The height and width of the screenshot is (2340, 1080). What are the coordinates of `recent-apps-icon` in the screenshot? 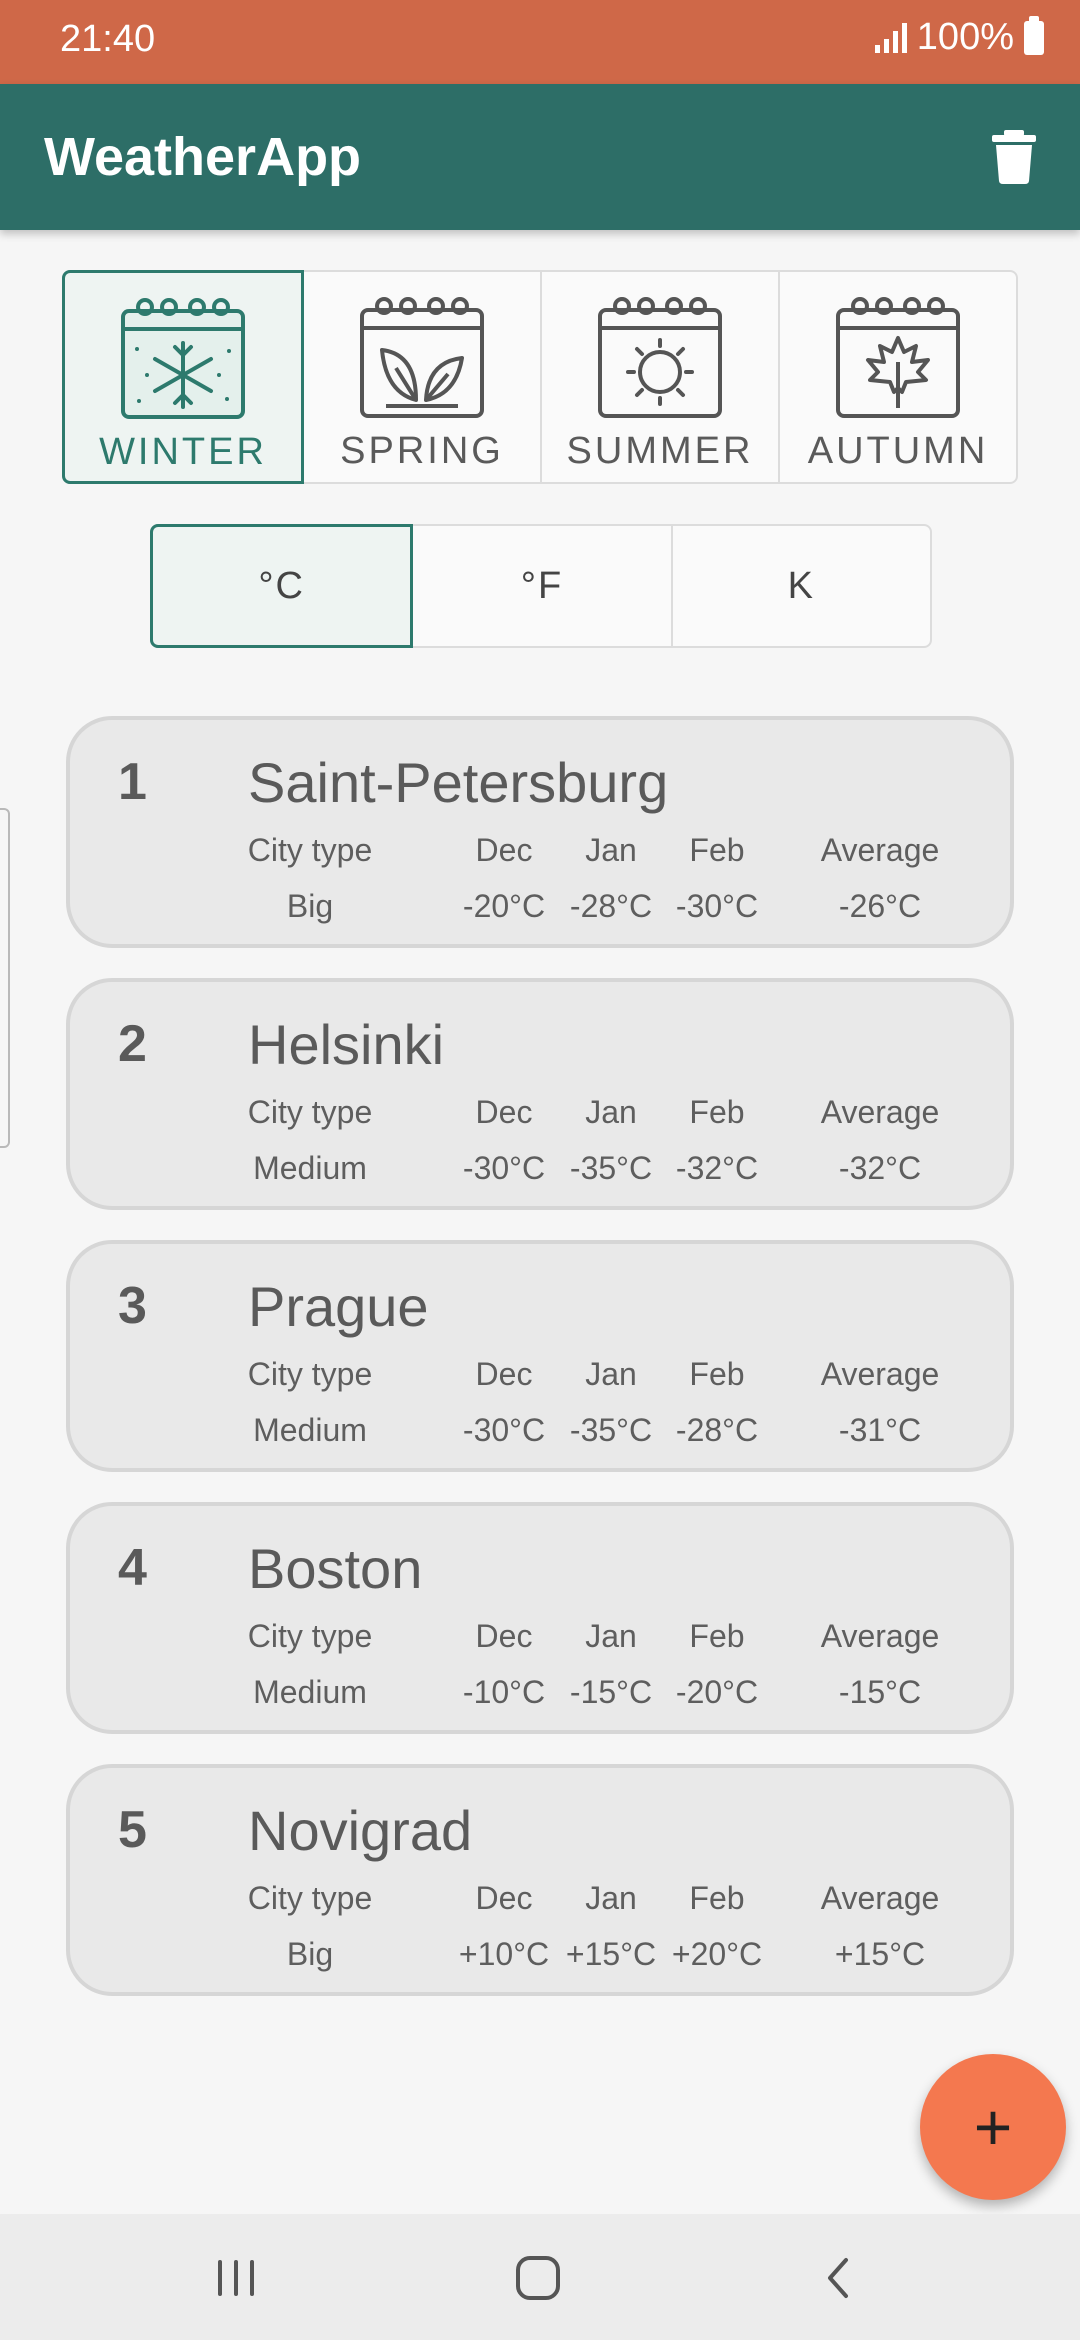 It's located at (236, 2278).